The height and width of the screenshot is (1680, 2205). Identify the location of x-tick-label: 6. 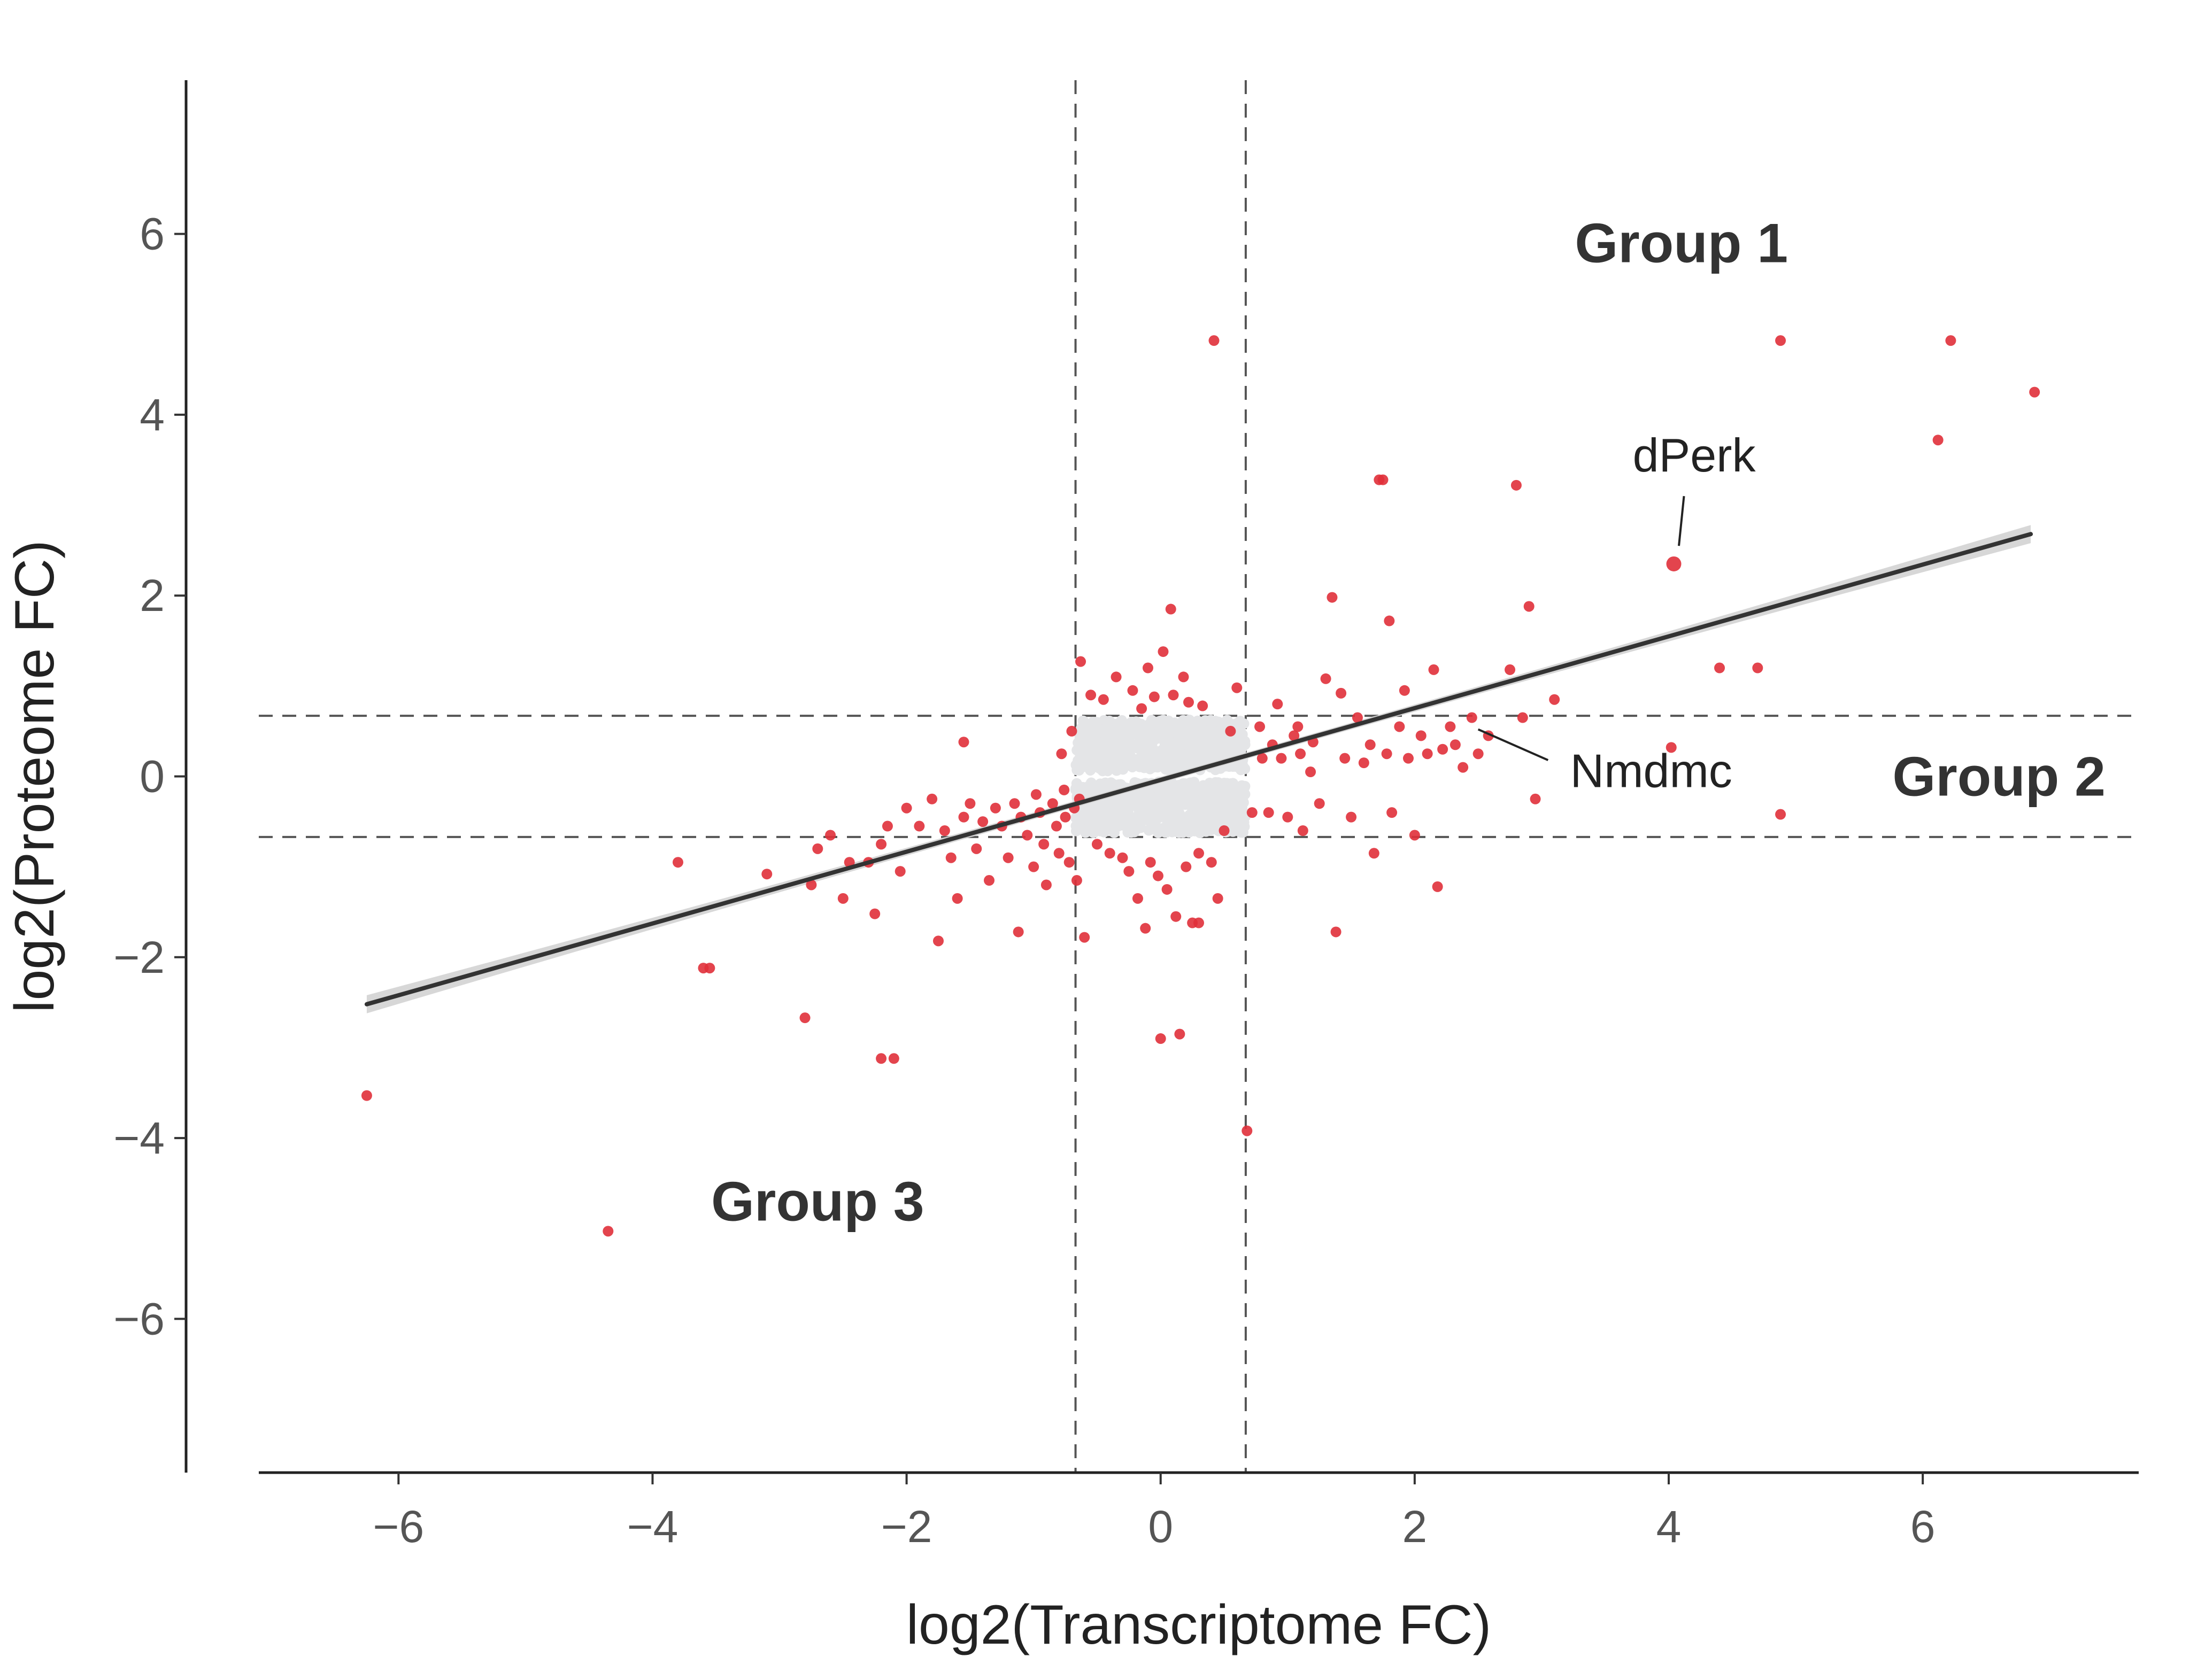
(1923, 1527).